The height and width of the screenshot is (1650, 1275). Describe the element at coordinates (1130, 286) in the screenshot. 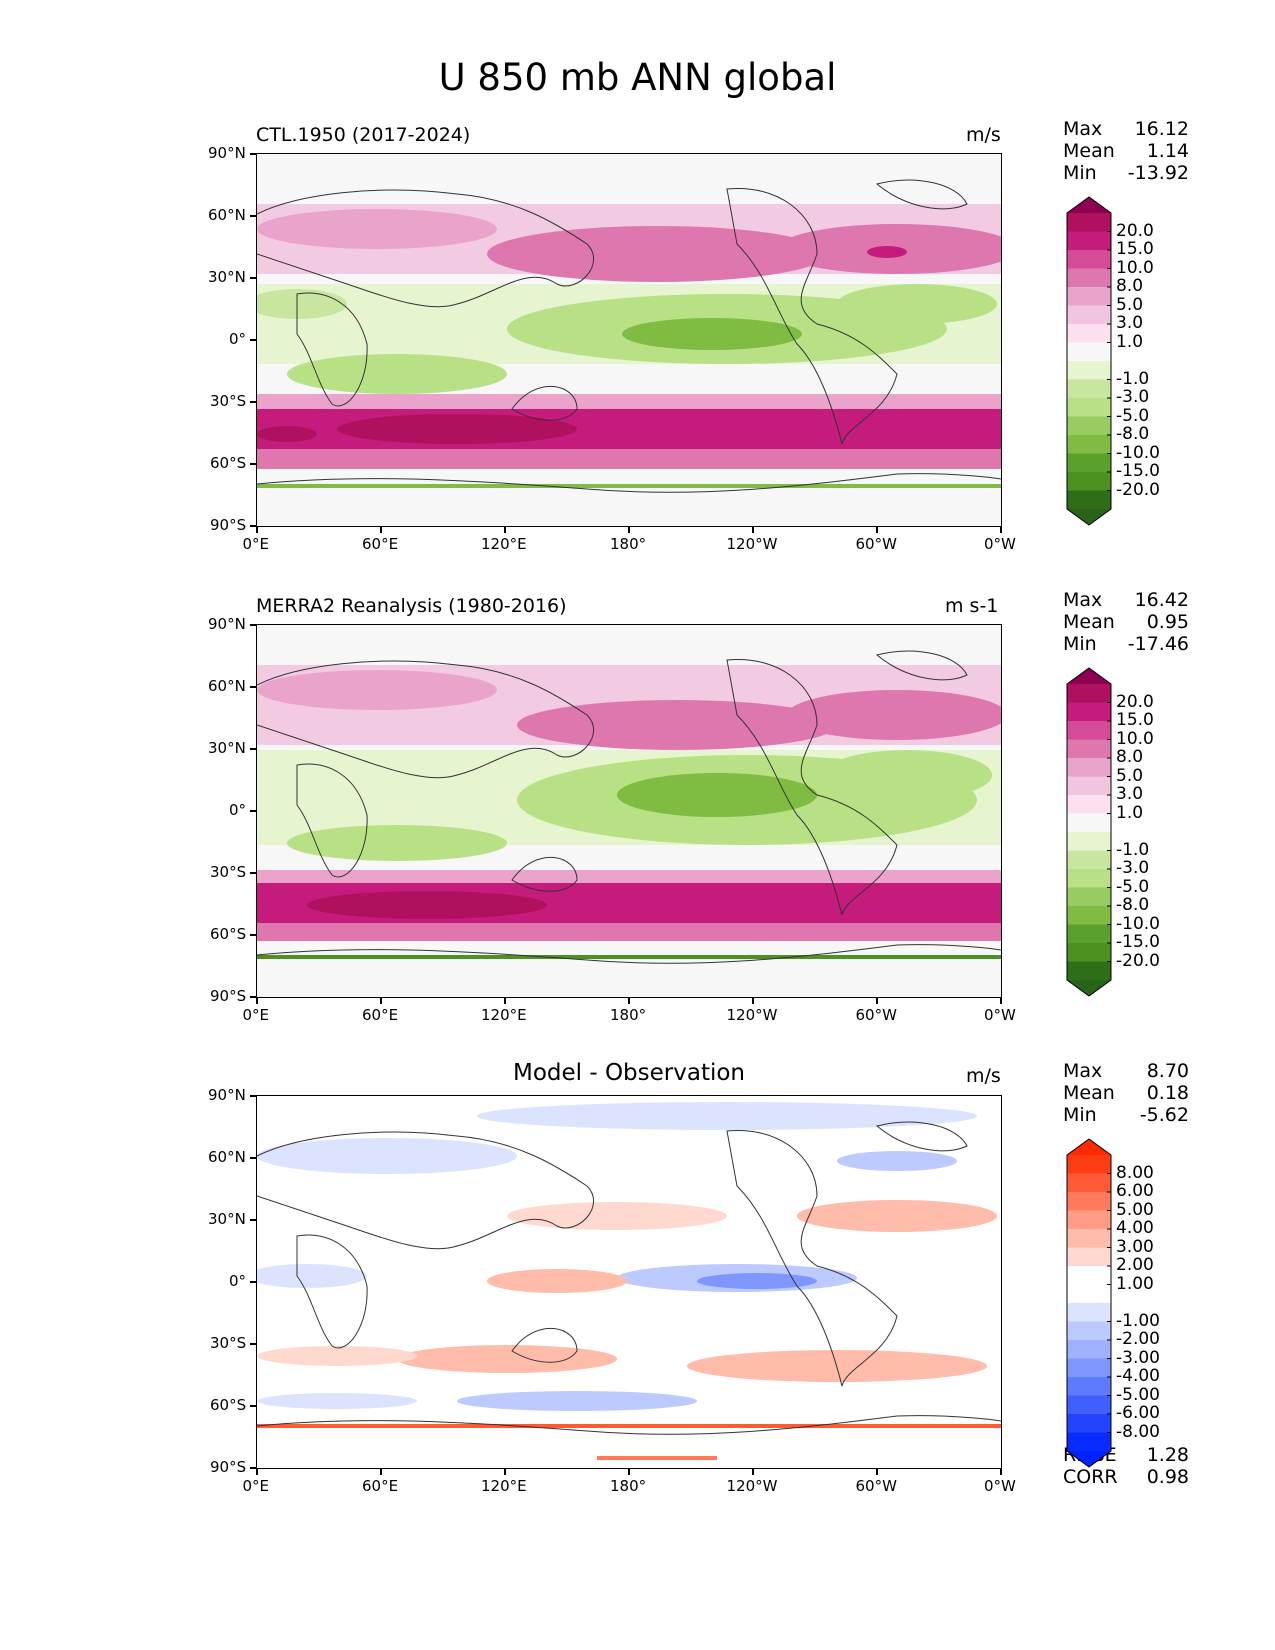

I see `colorbar-label: 8.0` at that location.